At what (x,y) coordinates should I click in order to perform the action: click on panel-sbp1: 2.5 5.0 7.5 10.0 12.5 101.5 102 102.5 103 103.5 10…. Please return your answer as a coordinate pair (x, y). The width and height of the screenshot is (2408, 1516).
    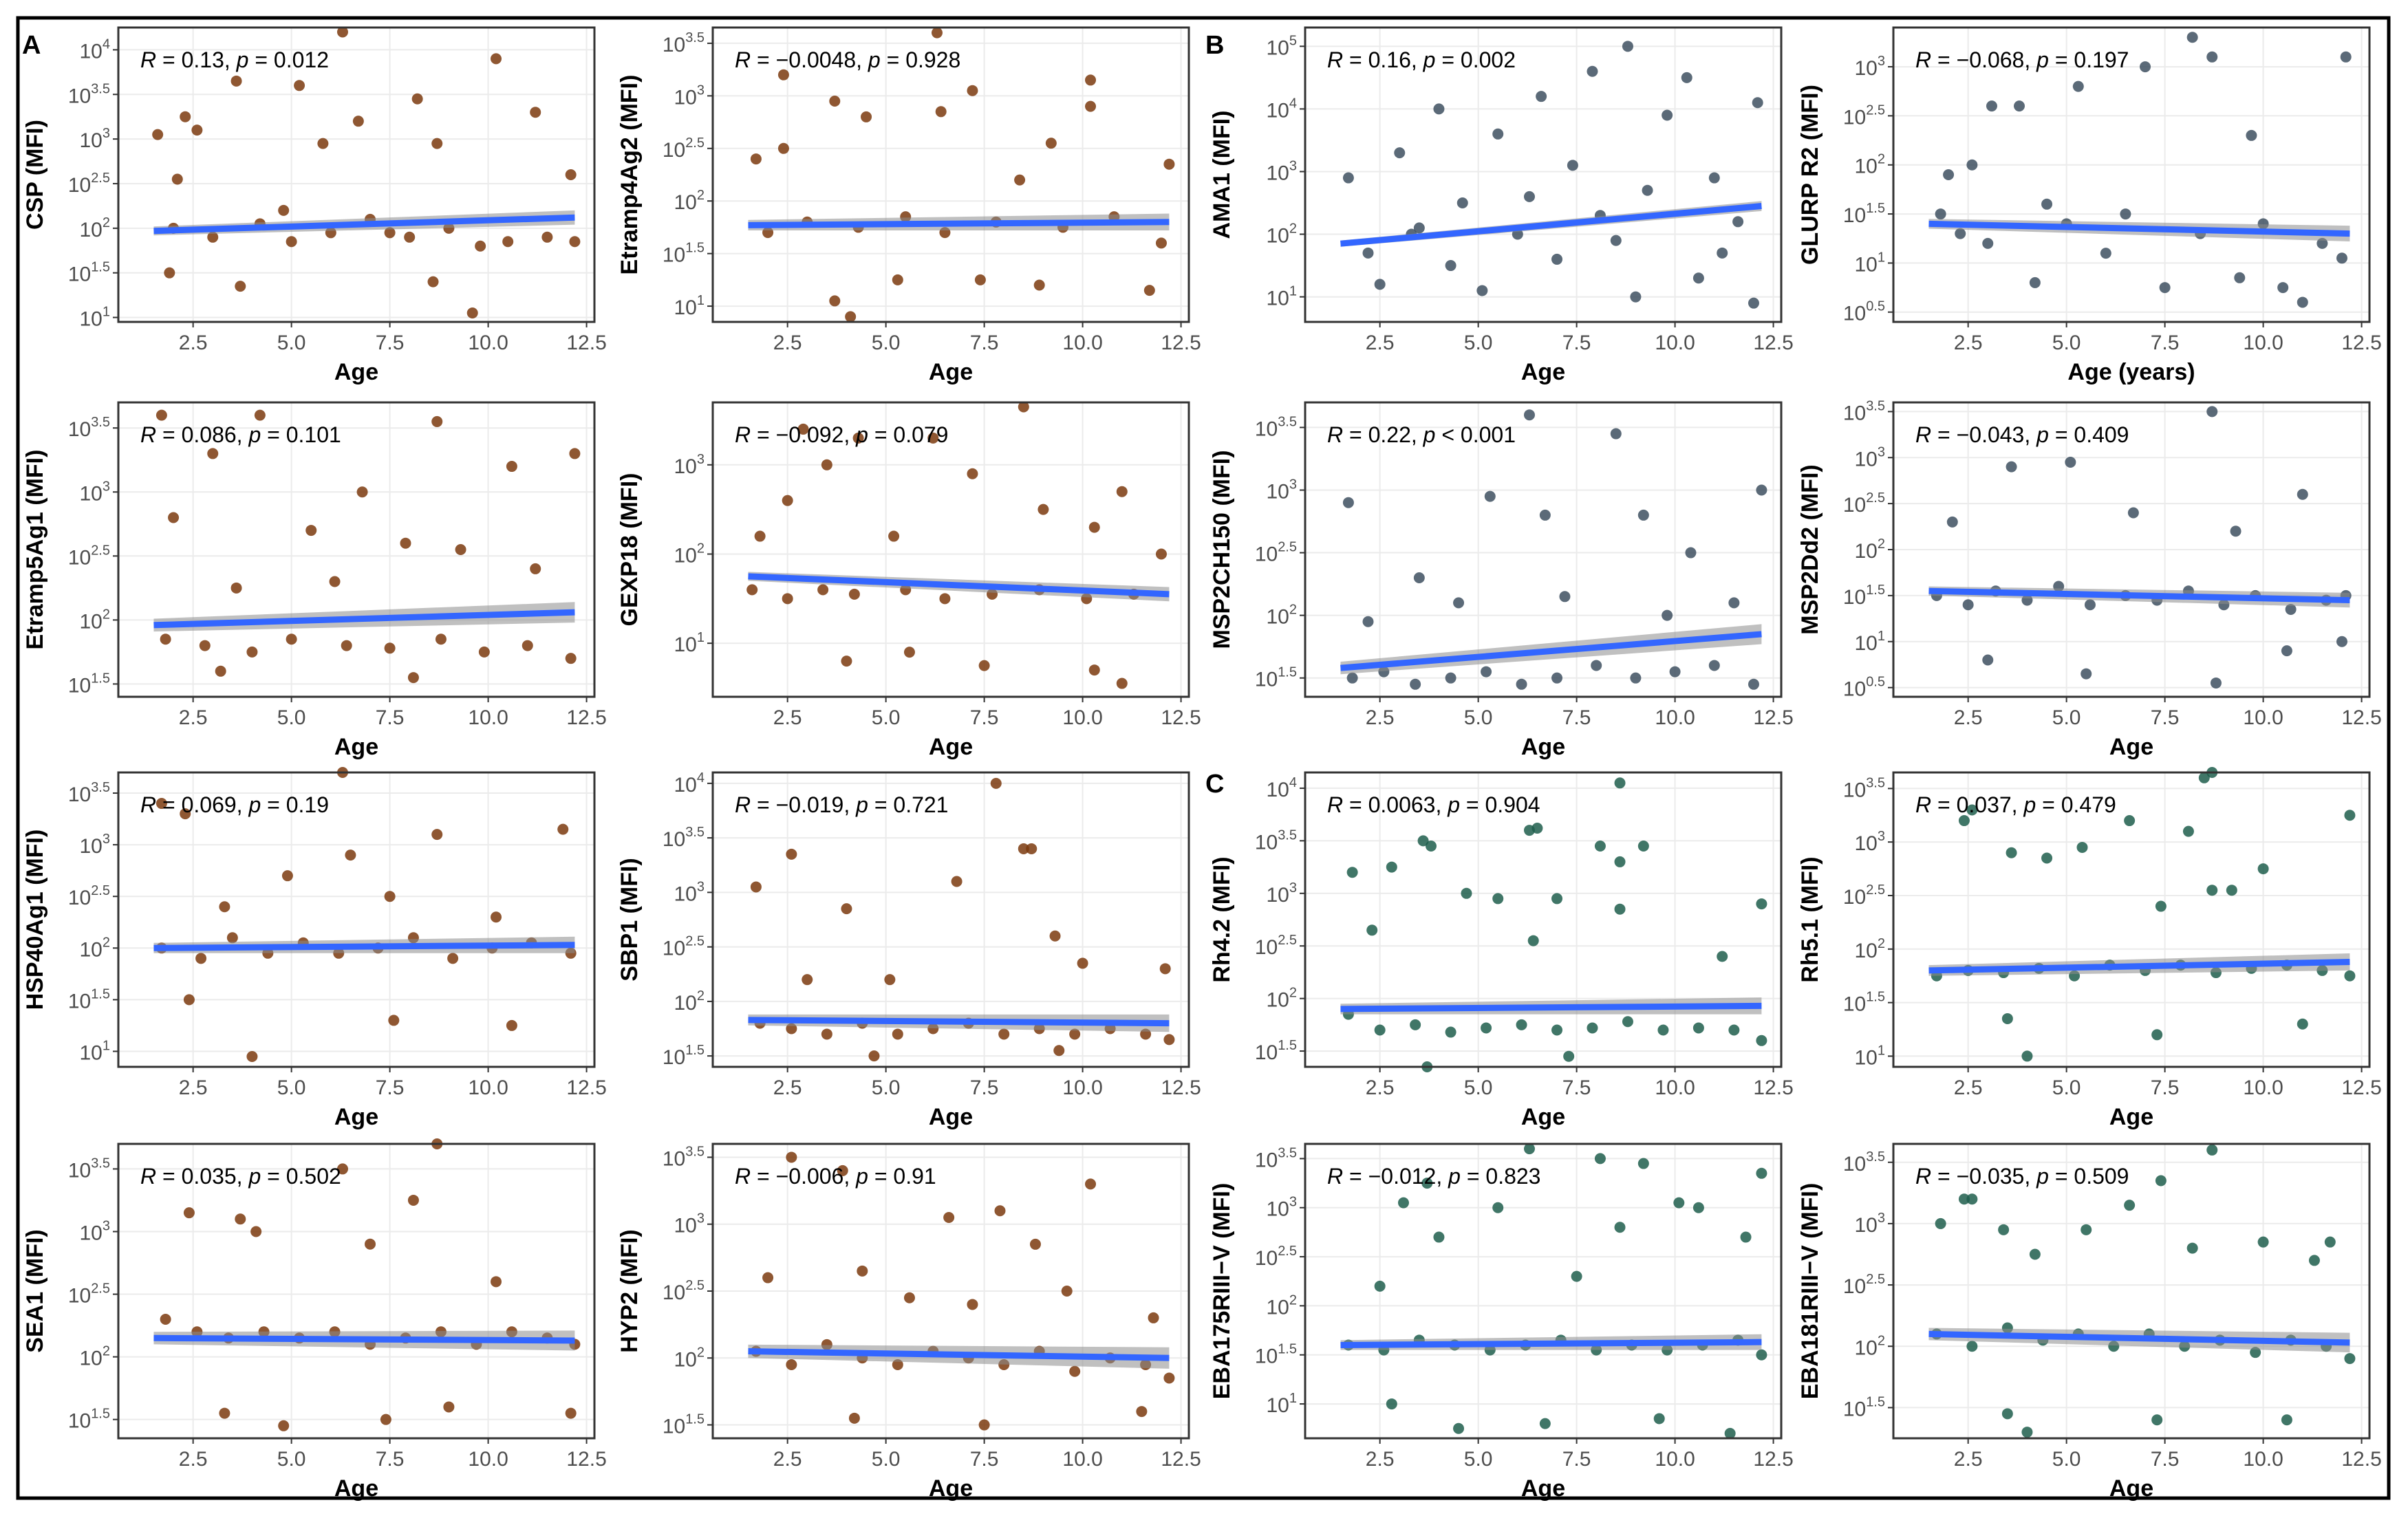
    Looking at the image, I should click on (908, 950).